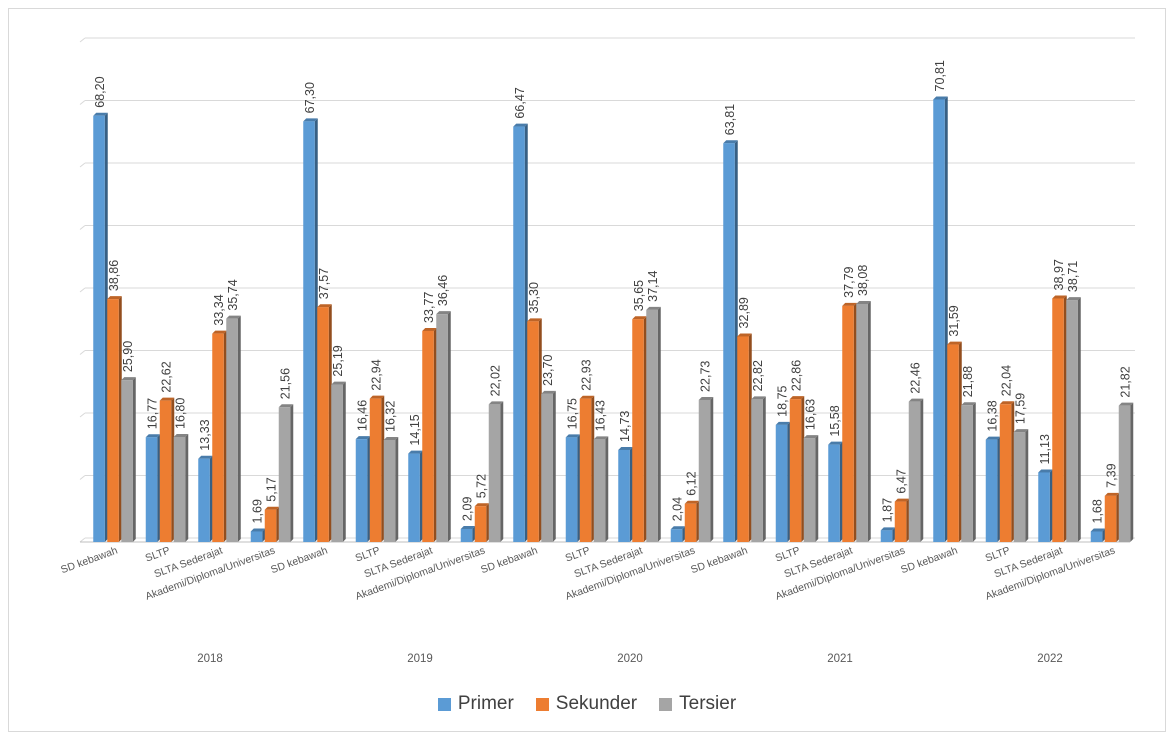 Image resolution: width=1174 pixels, height=740 pixels. I want to click on data-label: 31,59, so click(954, 320).